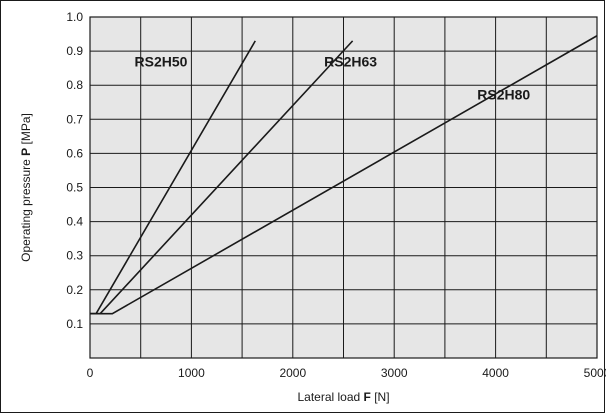 The width and height of the screenshot is (606, 414). Describe the element at coordinates (380, 397) in the screenshot. I see `x-axis-label-unit: [N]` at that location.